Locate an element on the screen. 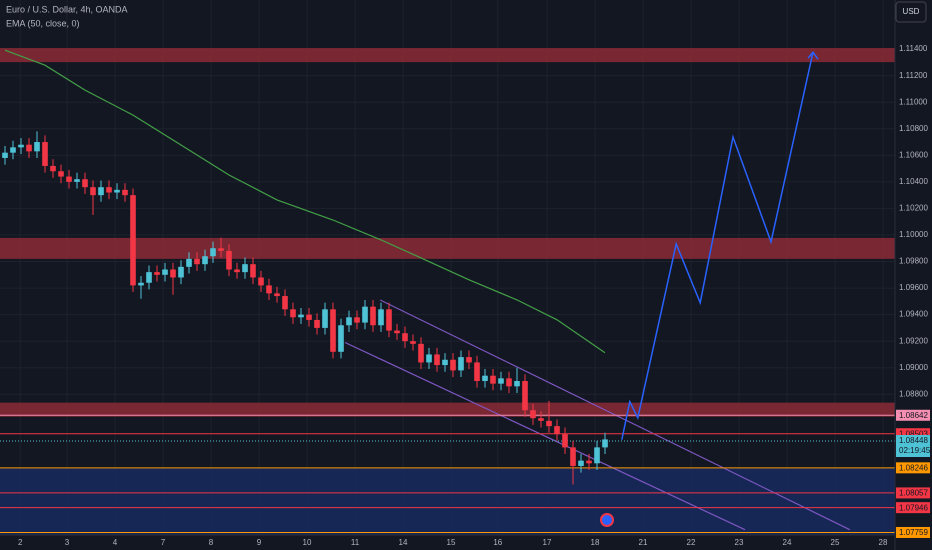 The height and width of the screenshot is (550, 932). chart-title: Euro / U.S. Dollar, 4h, OANDA is located at coordinates (67, 9).